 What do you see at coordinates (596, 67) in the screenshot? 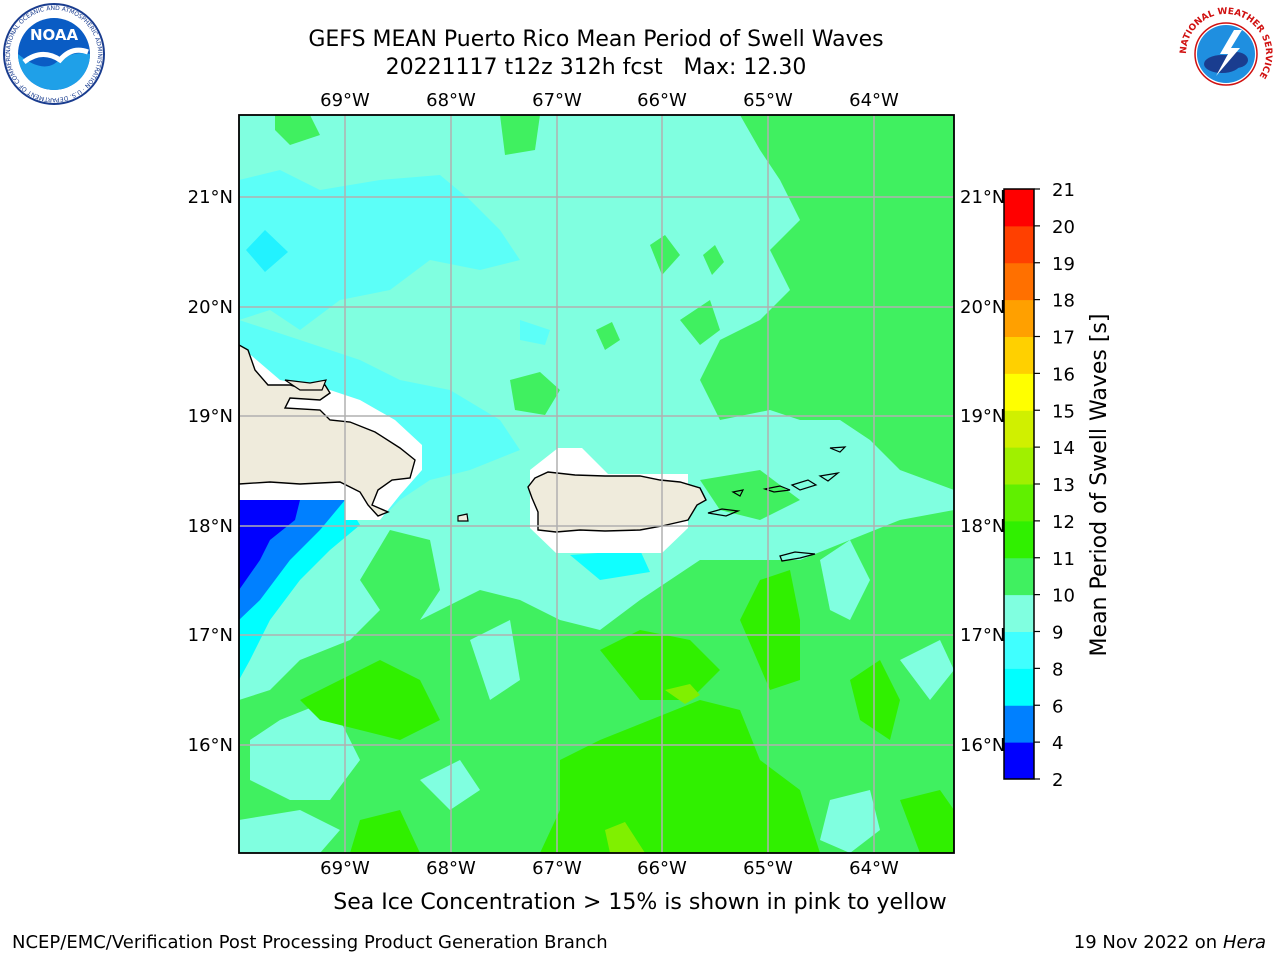
I see `title-line-2: 20221117 t12z 312h fcst Max: 12.30` at bounding box center [596, 67].